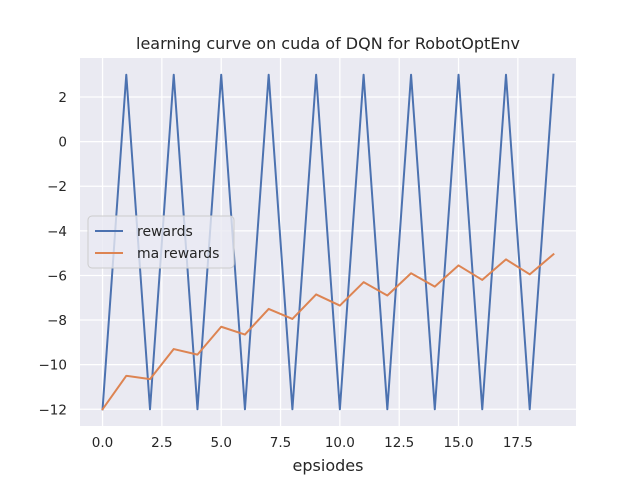  Describe the element at coordinates (161, 443) in the screenshot. I see `x-tick-label: 2.5` at that location.